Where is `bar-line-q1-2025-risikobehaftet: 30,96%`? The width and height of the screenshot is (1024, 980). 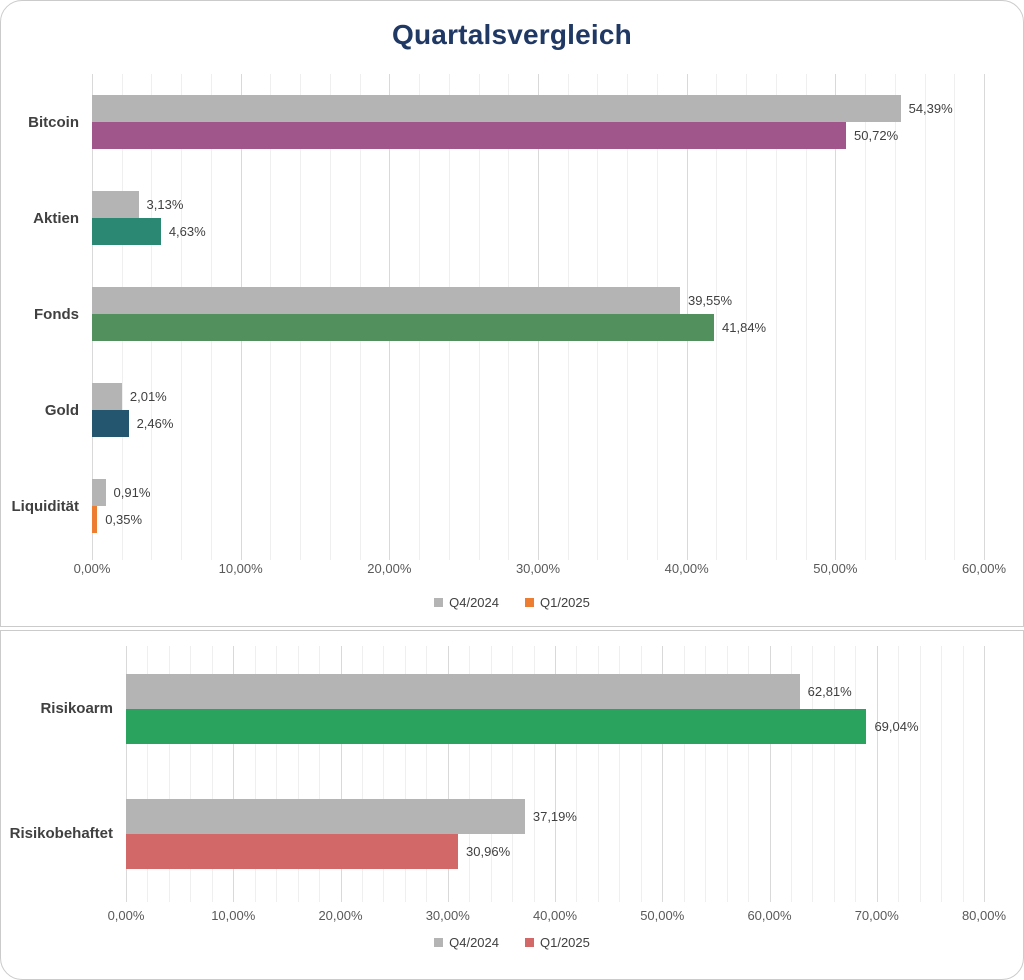 bar-line-q1-2025-risikobehaftet: 30,96% is located at coordinates (555, 851).